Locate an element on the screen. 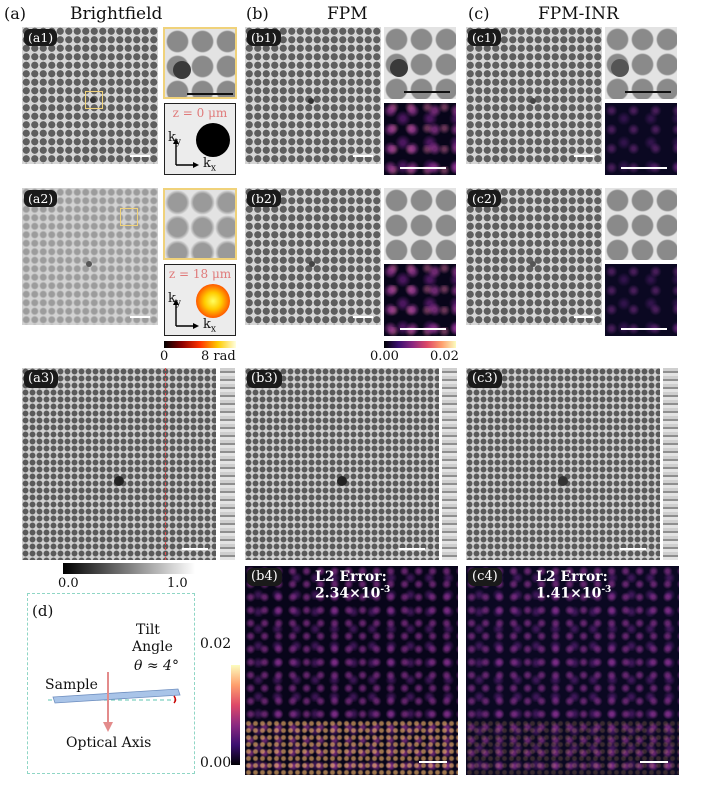 Image resolution: width=708 pixels, height=785 pixels. phase-colorbar-gradient is located at coordinates (200, 344).